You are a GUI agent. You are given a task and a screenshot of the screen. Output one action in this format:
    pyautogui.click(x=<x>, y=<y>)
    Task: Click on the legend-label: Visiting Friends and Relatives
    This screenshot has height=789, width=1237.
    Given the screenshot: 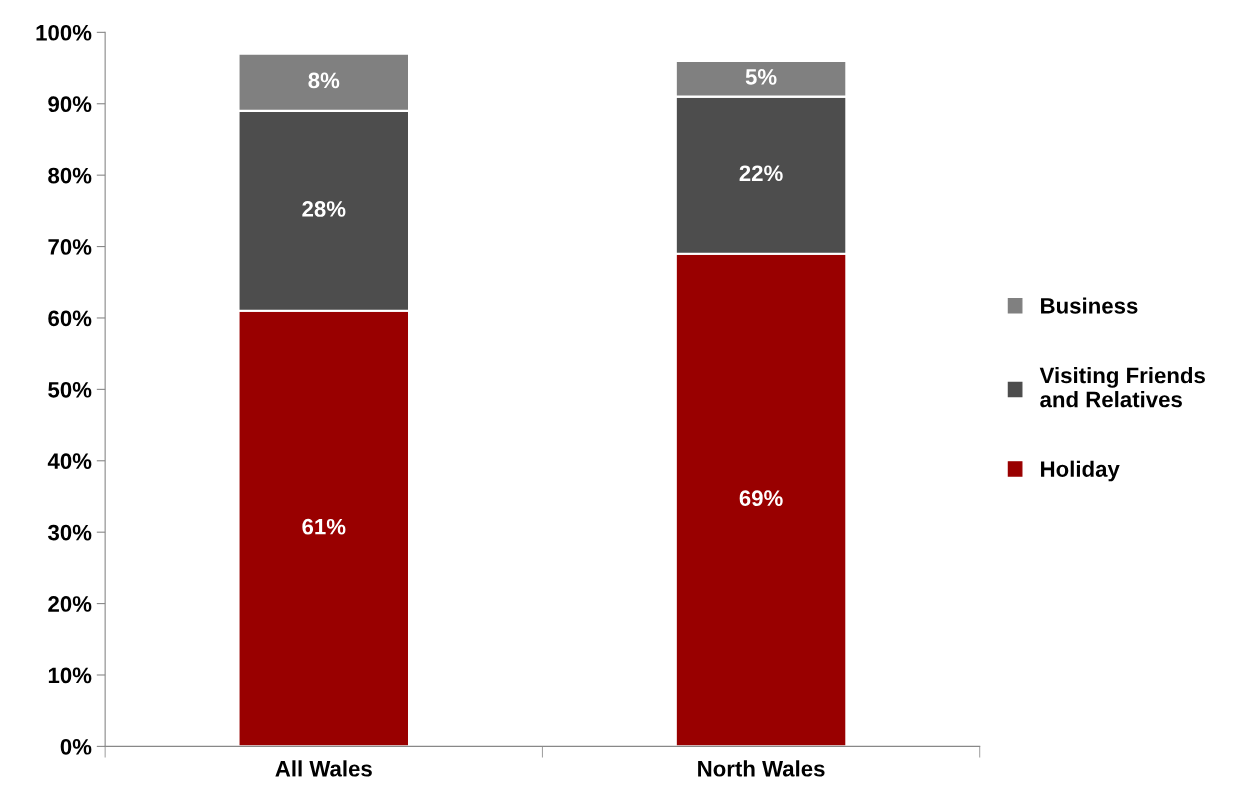 What is the action you would take?
    pyautogui.click(x=1122, y=387)
    